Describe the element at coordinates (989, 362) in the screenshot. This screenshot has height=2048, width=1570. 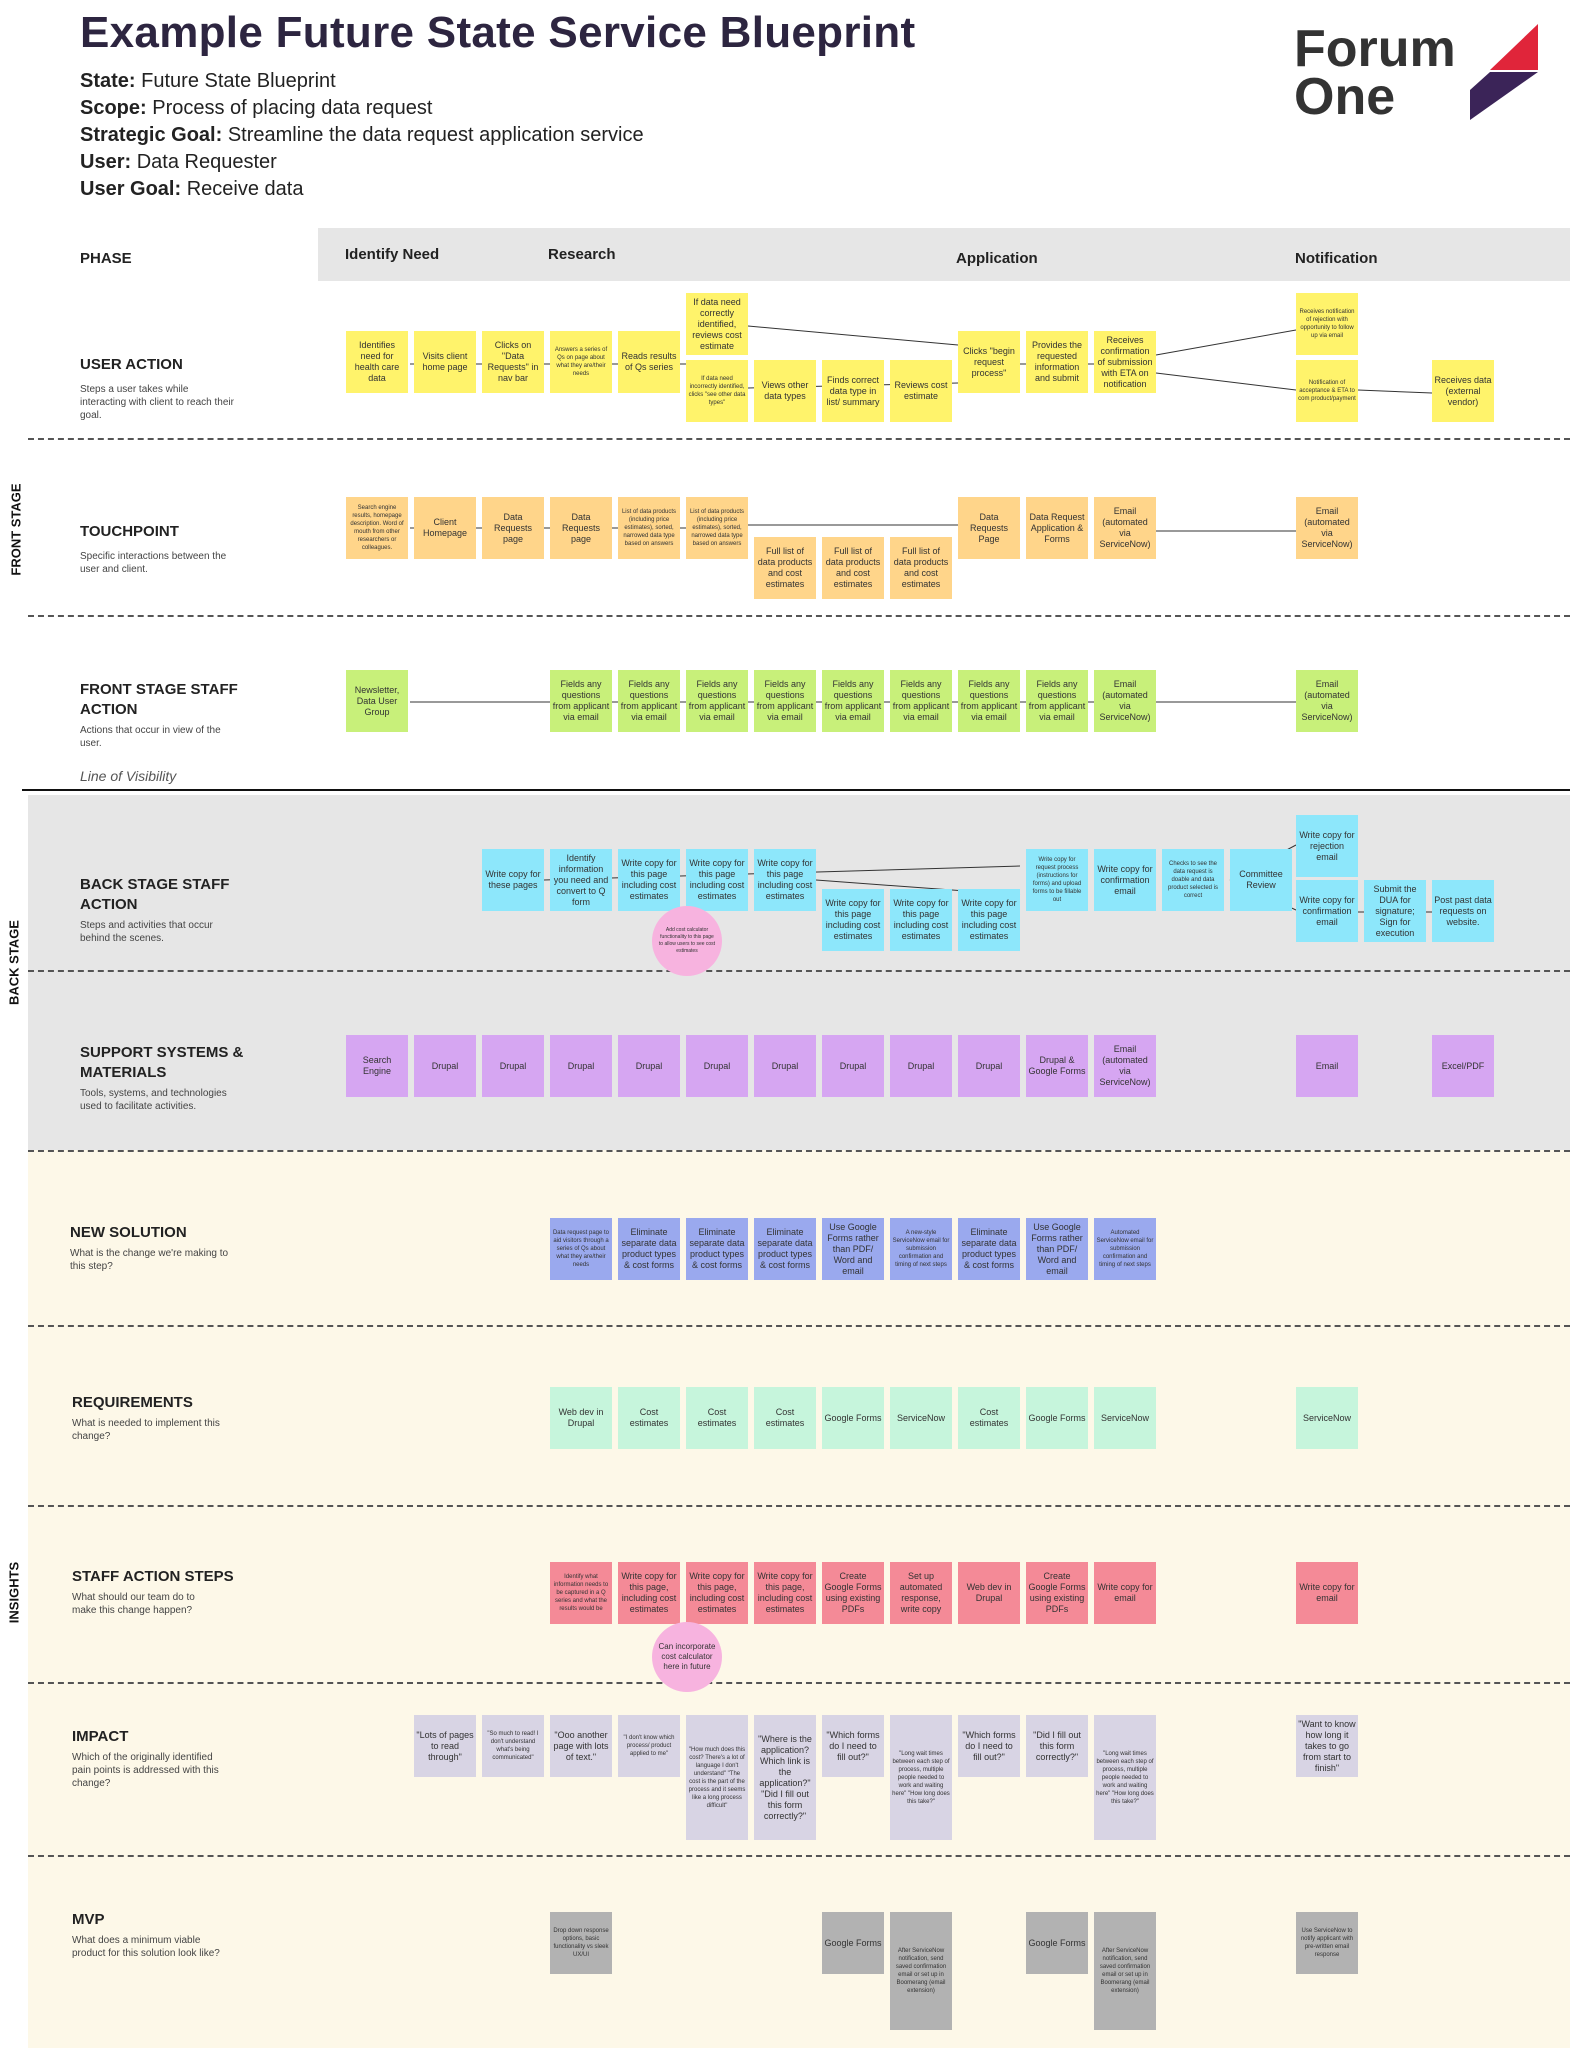
I see `sticky-note: Clicks "begin request process"` at that location.